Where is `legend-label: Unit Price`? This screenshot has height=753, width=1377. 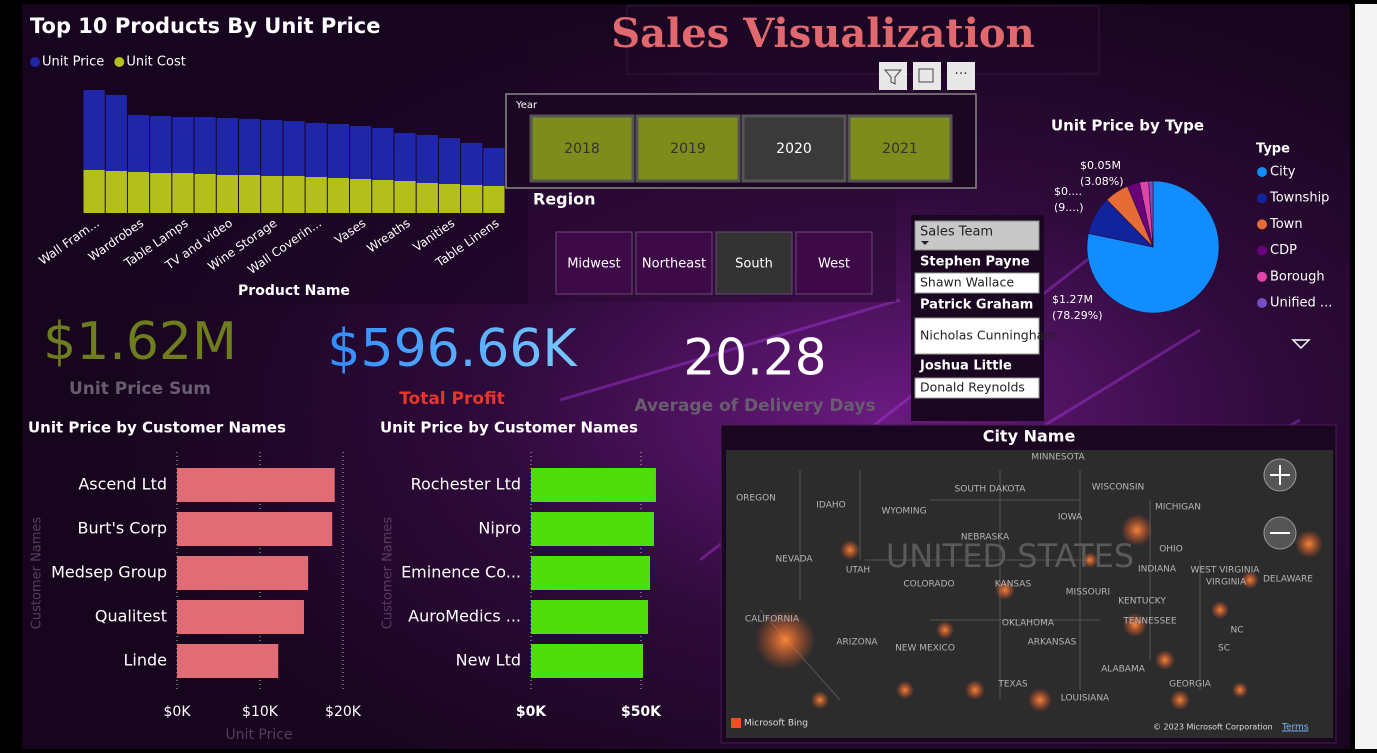
legend-label: Unit Price is located at coordinates (73, 62).